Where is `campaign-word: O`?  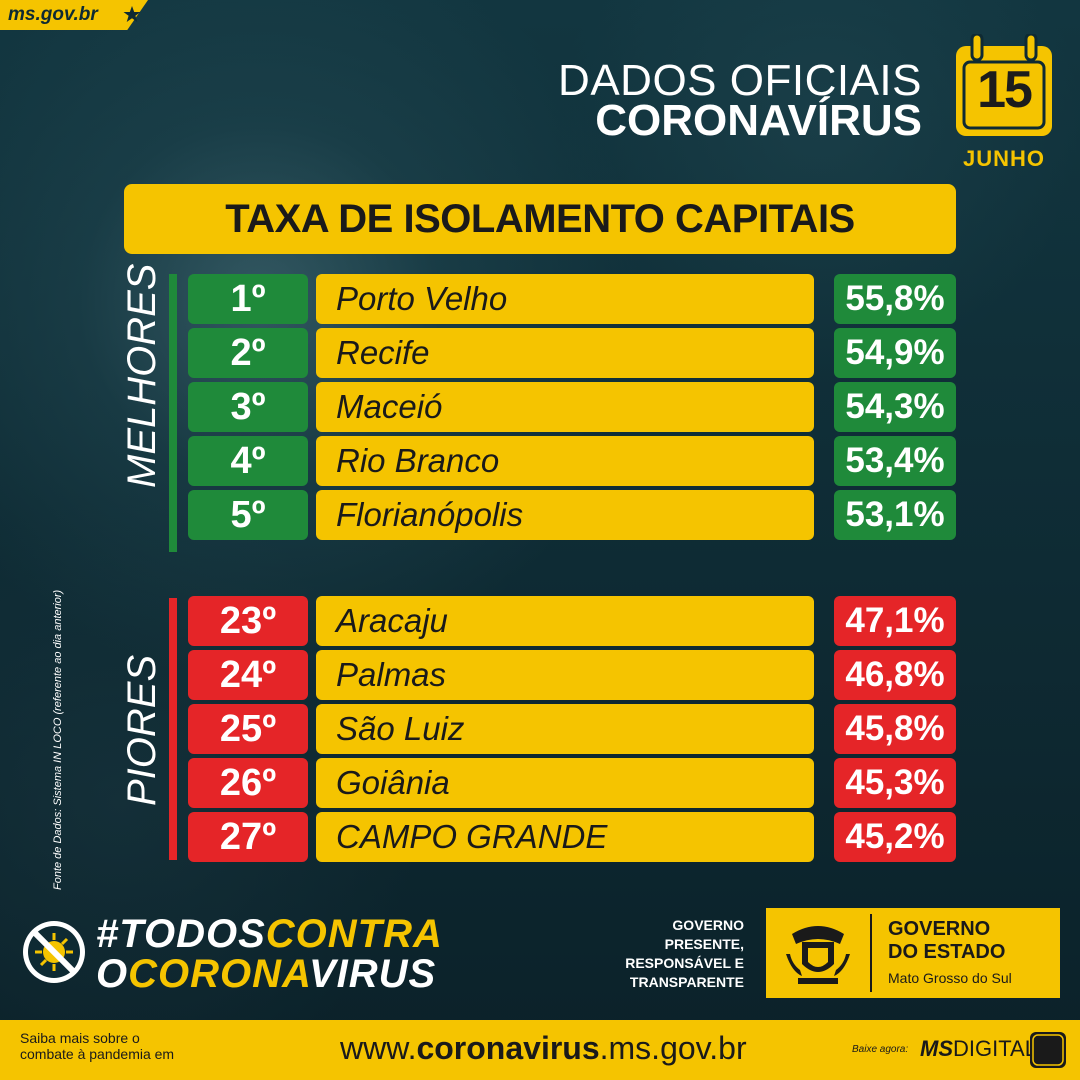
campaign-word: O is located at coordinates (112, 974).